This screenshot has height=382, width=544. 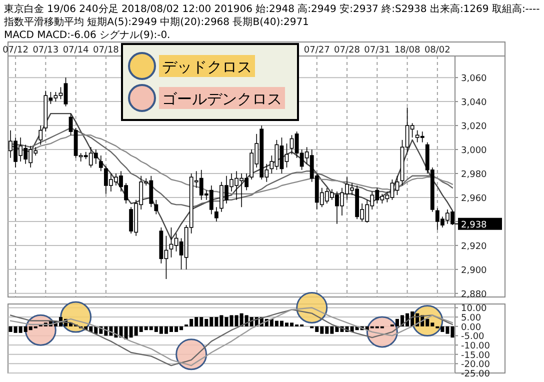 What do you see at coordinates (474, 271) in the screenshot?
I see `y-tick-label: 2,900` at bounding box center [474, 271].